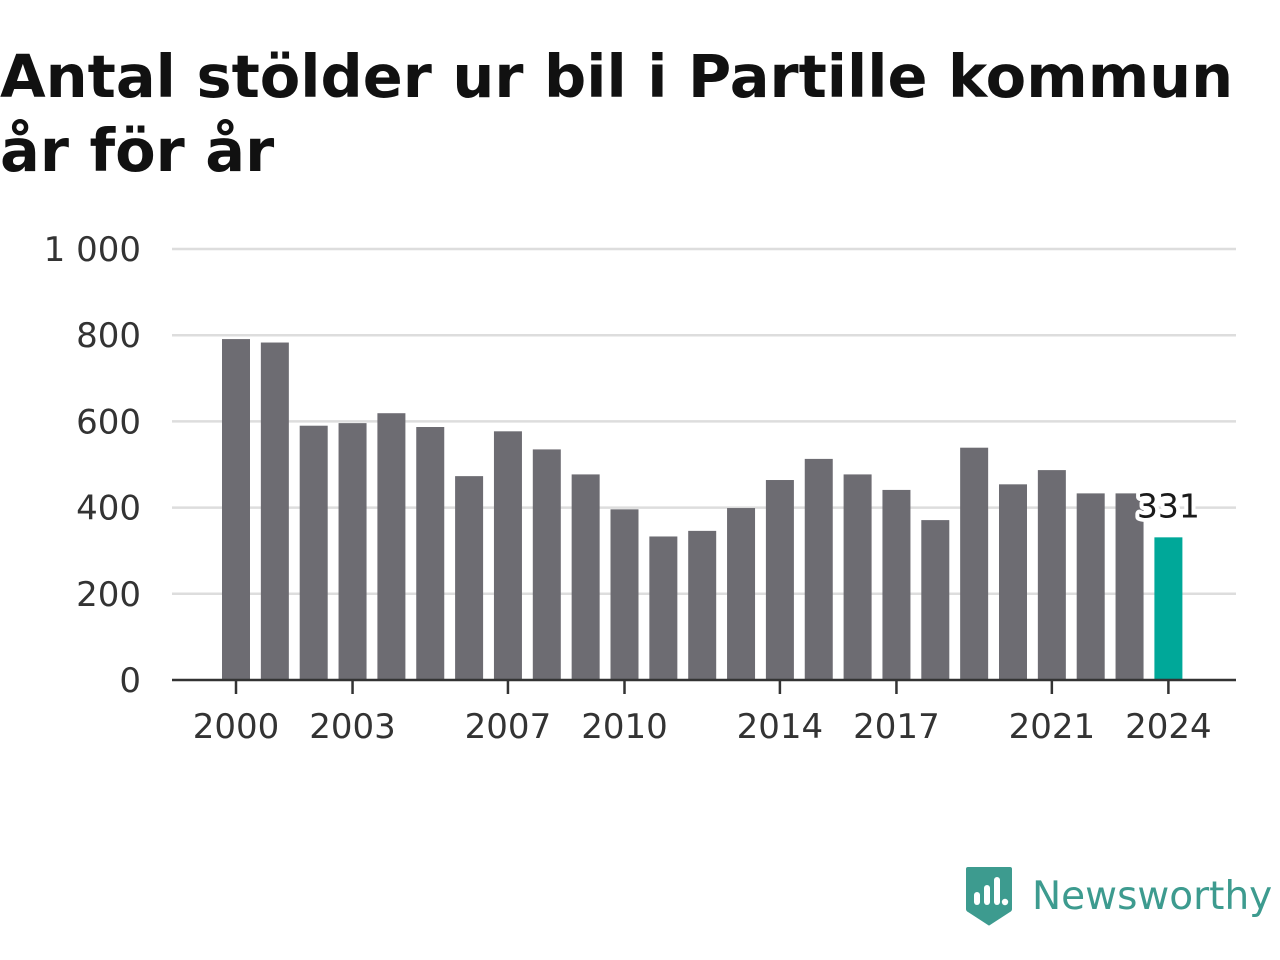 The width and height of the screenshot is (1280, 960). What do you see at coordinates (1090, 586) in the screenshot?
I see `bar-2022` at bounding box center [1090, 586].